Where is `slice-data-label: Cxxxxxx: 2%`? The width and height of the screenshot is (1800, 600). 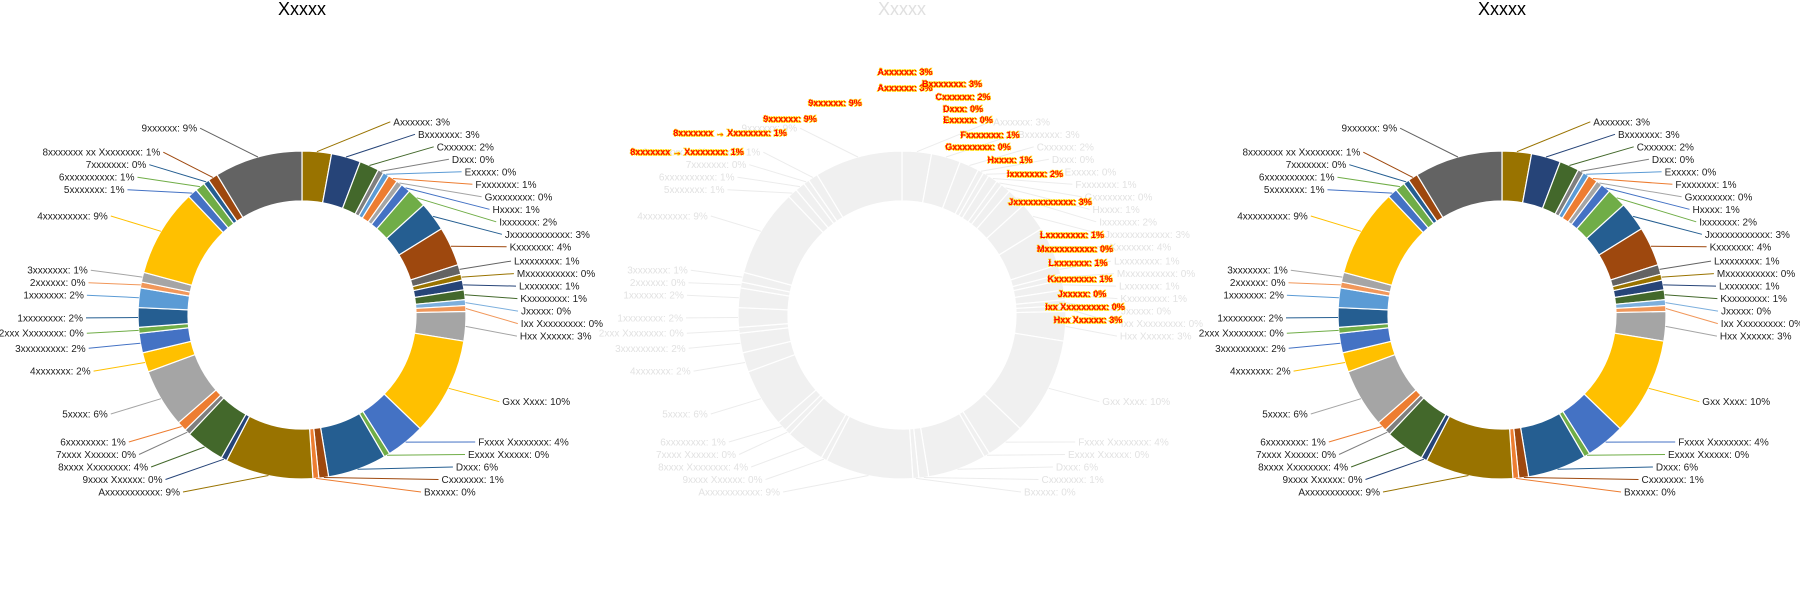 slice-data-label: Cxxxxxx: 2% is located at coordinates (465, 147).